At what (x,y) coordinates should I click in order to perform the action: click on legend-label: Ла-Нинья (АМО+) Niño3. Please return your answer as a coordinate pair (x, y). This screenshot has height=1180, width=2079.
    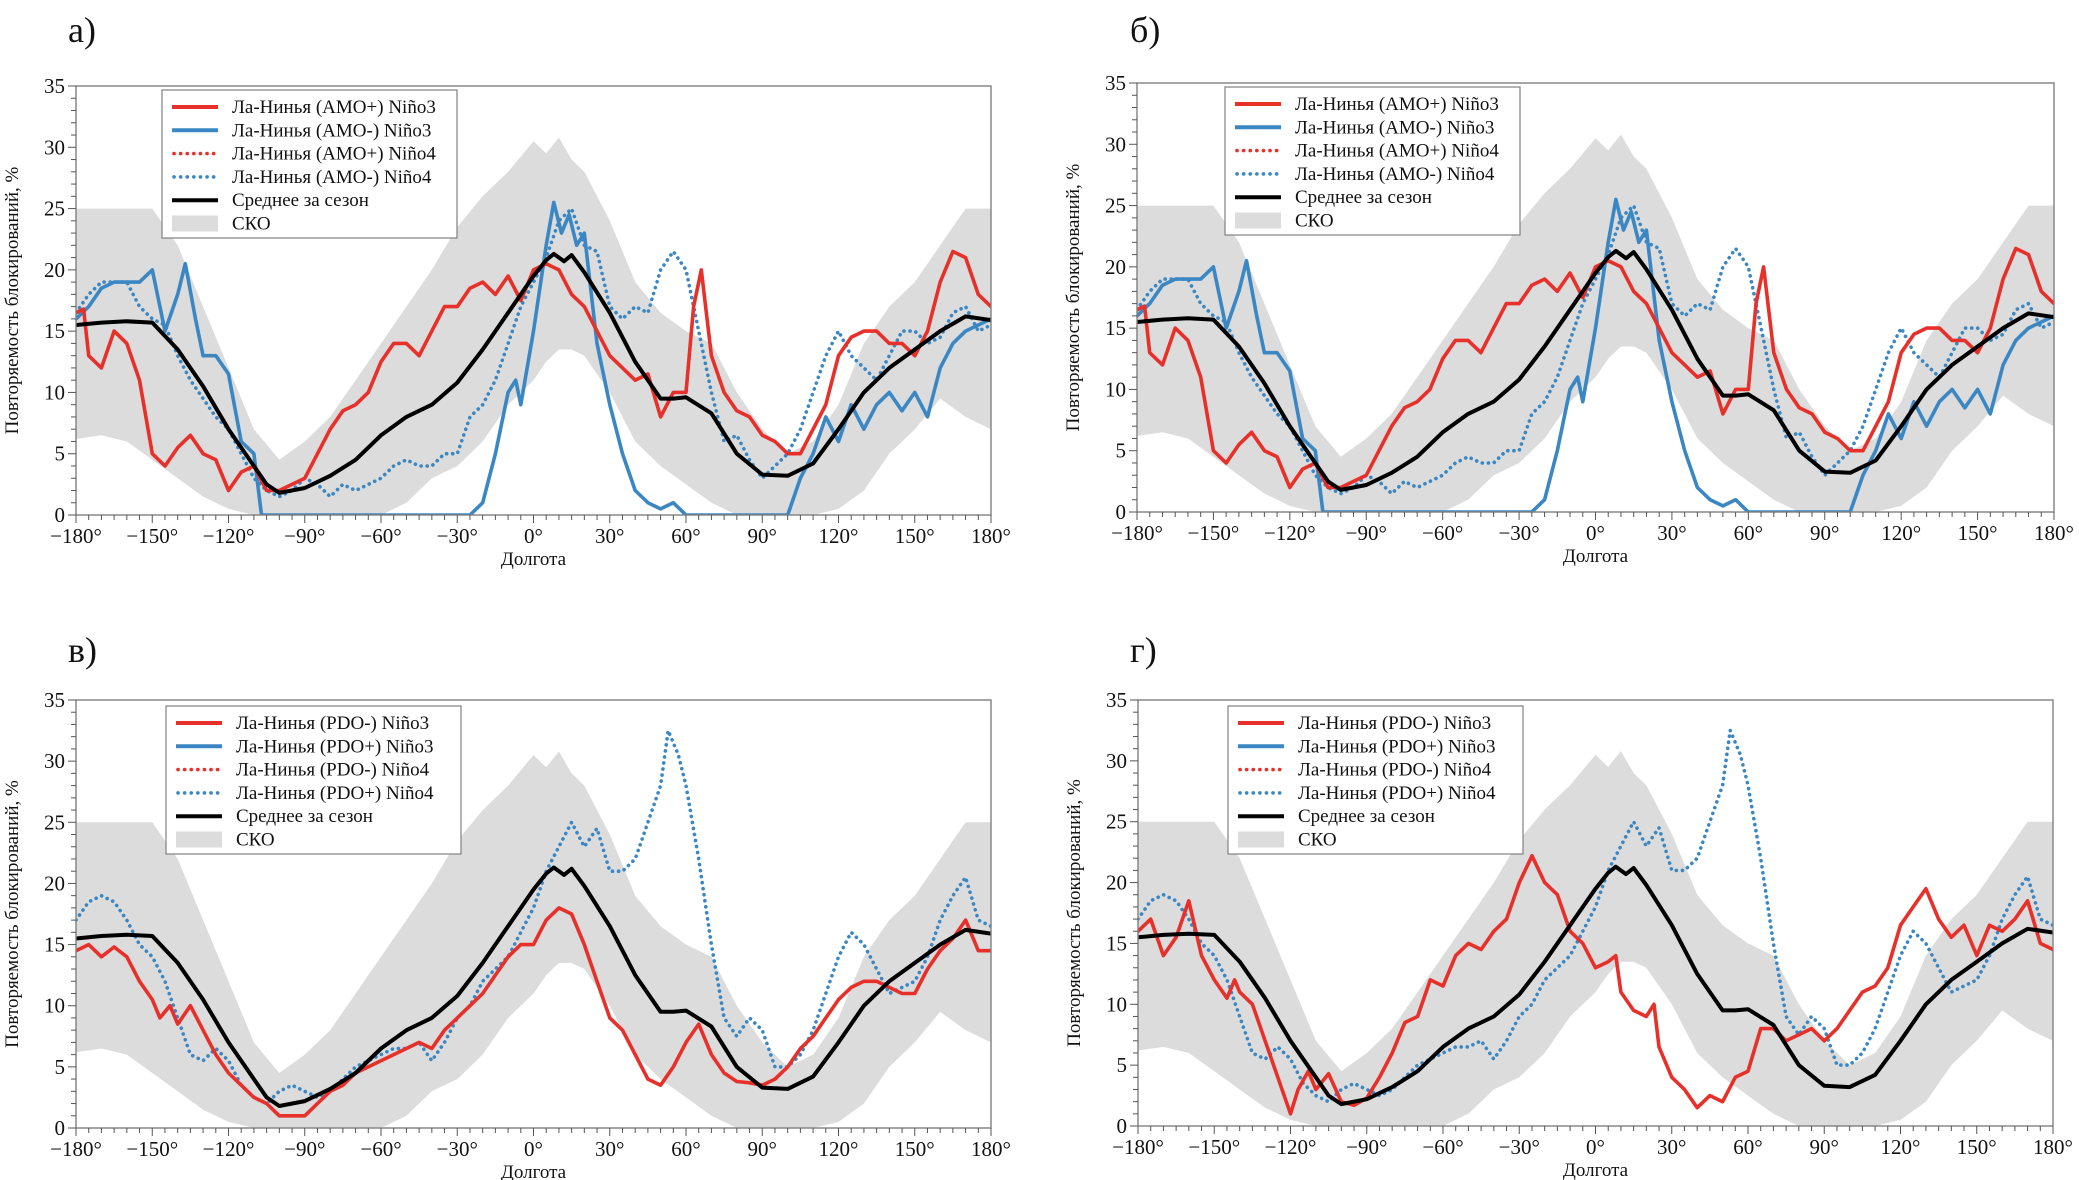
    Looking at the image, I should click on (1397, 104).